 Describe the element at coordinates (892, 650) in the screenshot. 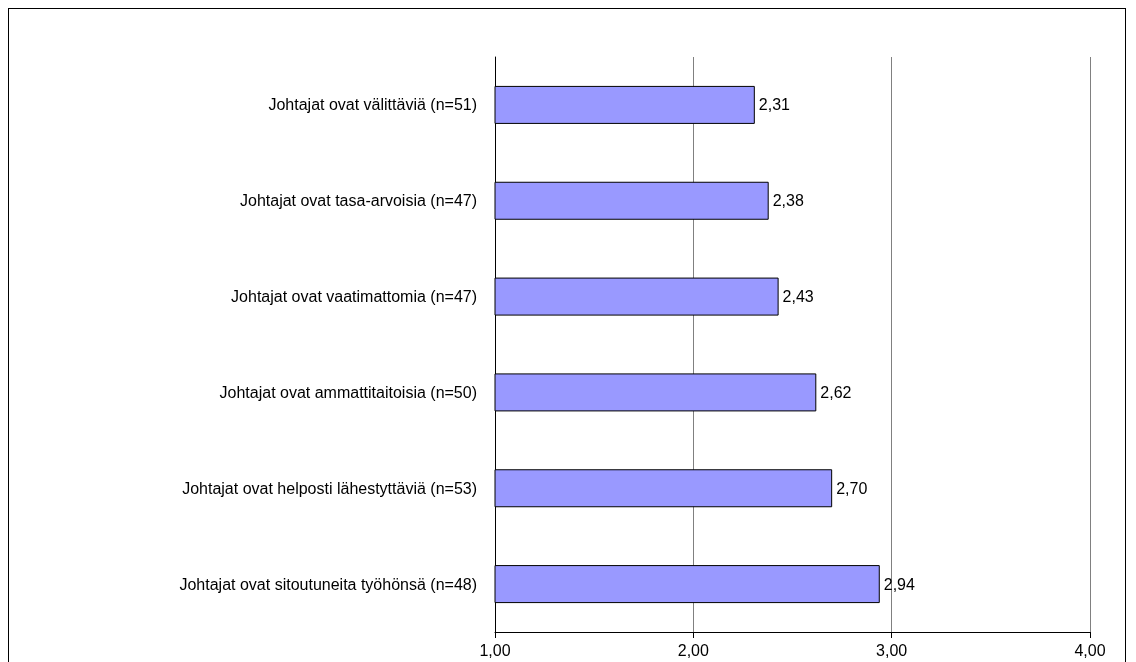

I see `x-tick-label: 3,00` at that location.